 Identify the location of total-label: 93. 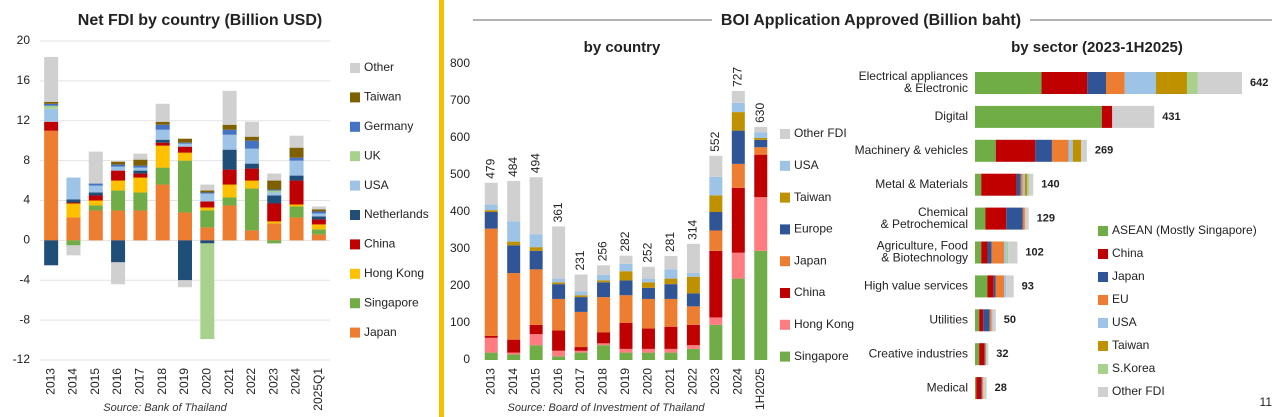
(1028, 286).